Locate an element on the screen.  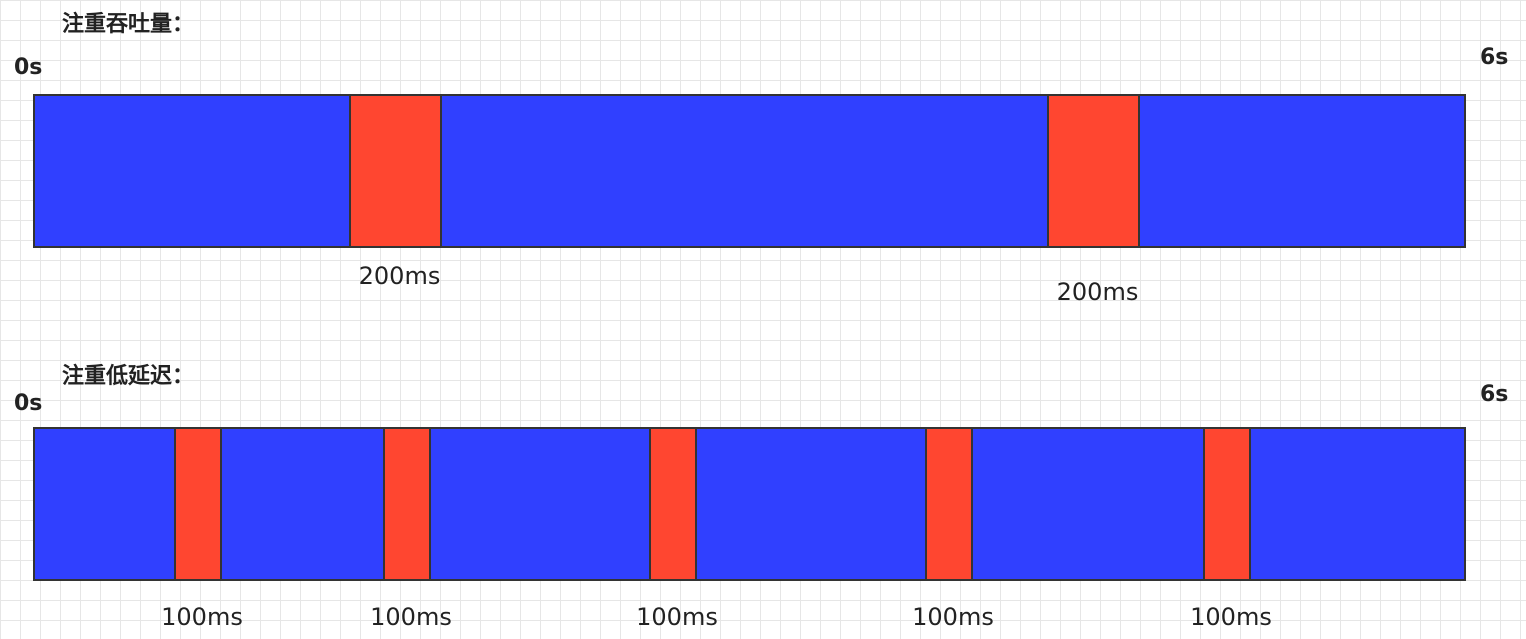
panel-title: 注重低延迟： is located at coordinates (128, 376).